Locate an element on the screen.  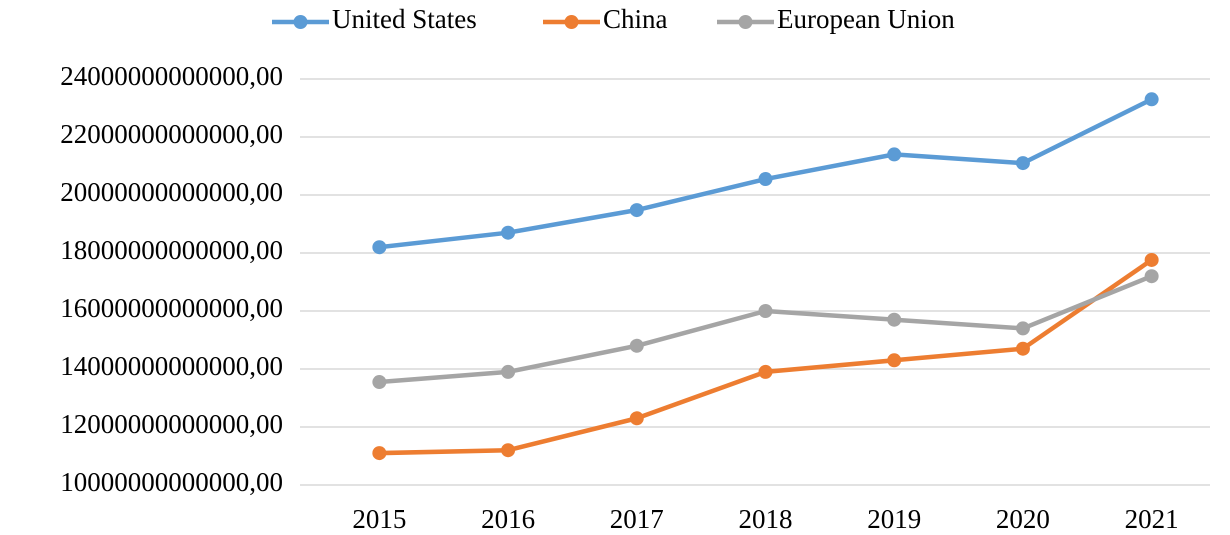
y-tick-label: 14000000000000,00 is located at coordinates (171, 366).